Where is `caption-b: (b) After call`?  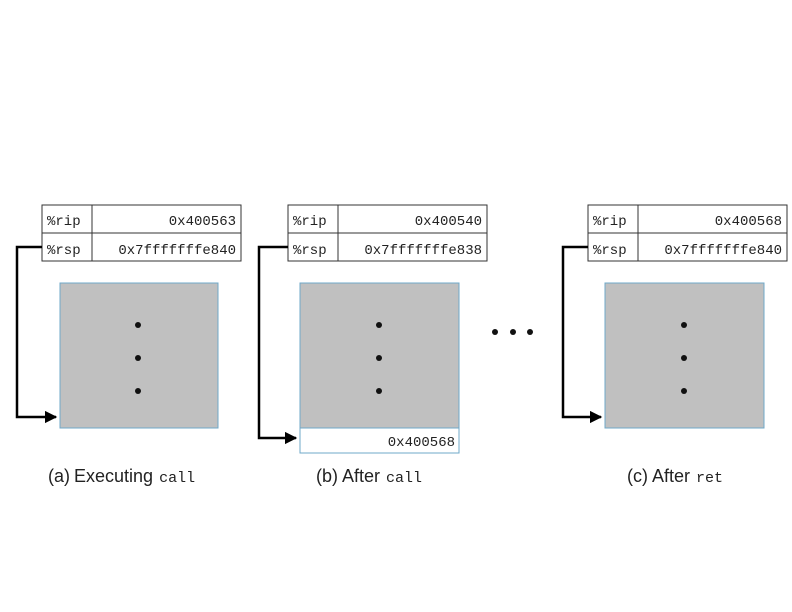
caption-b: (b) After call is located at coordinates (369, 476).